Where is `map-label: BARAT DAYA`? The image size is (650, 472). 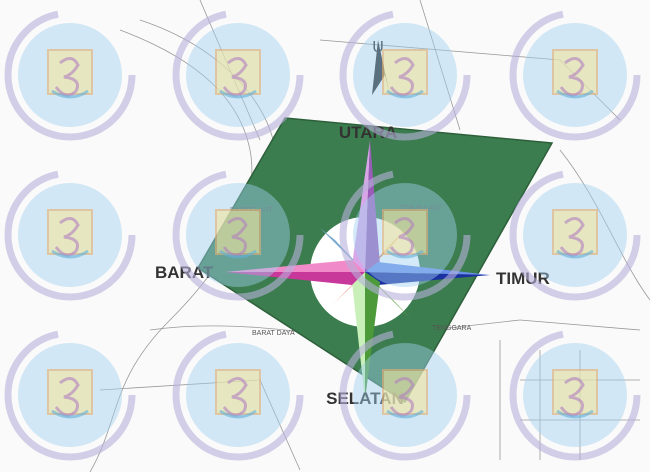
map-label: BARAT DAYA is located at coordinates (273, 333).